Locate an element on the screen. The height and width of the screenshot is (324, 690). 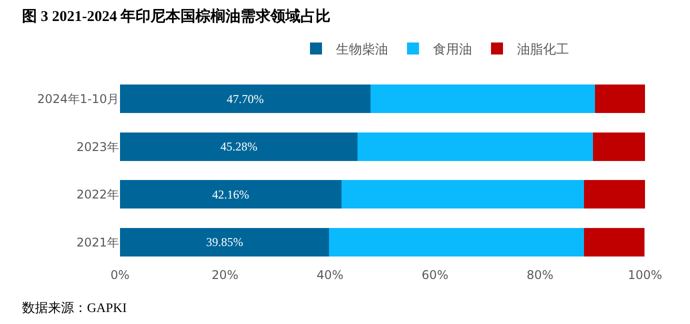
x-tick-label: 100% is located at coordinates (645, 275).